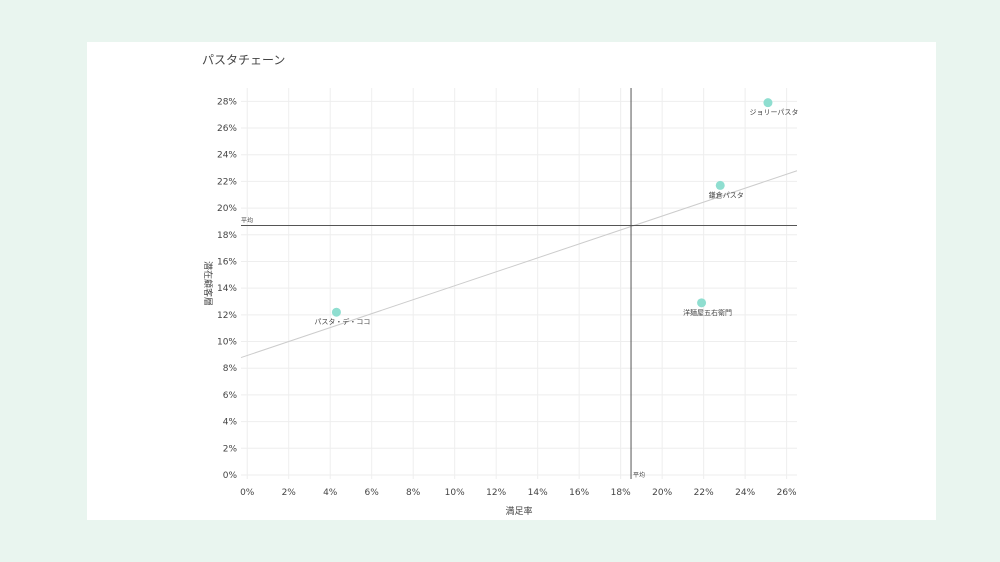  Describe the element at coordinates (208, 283) in the screenshot. I see `y-axis-label: 潜在顧客層` at that location.